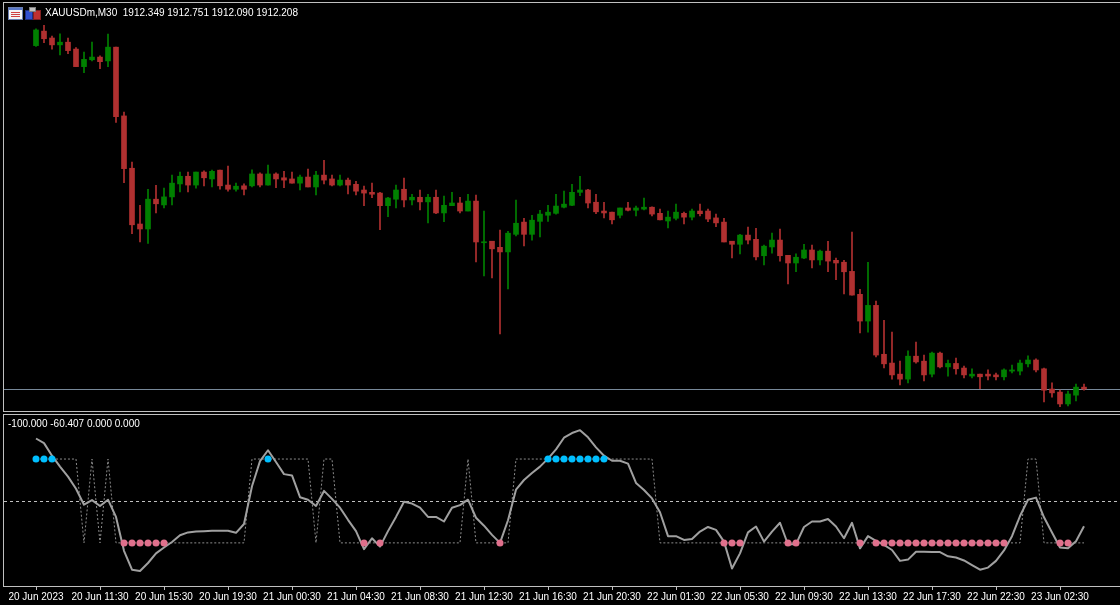 Image resolution: width=1120 pixels, height=605 pixels. What do you see at coordinates (292, 596) in the screenshot?
I see `x-tick-label: 21 Jun 00:30` at bounding box center [292, 596].